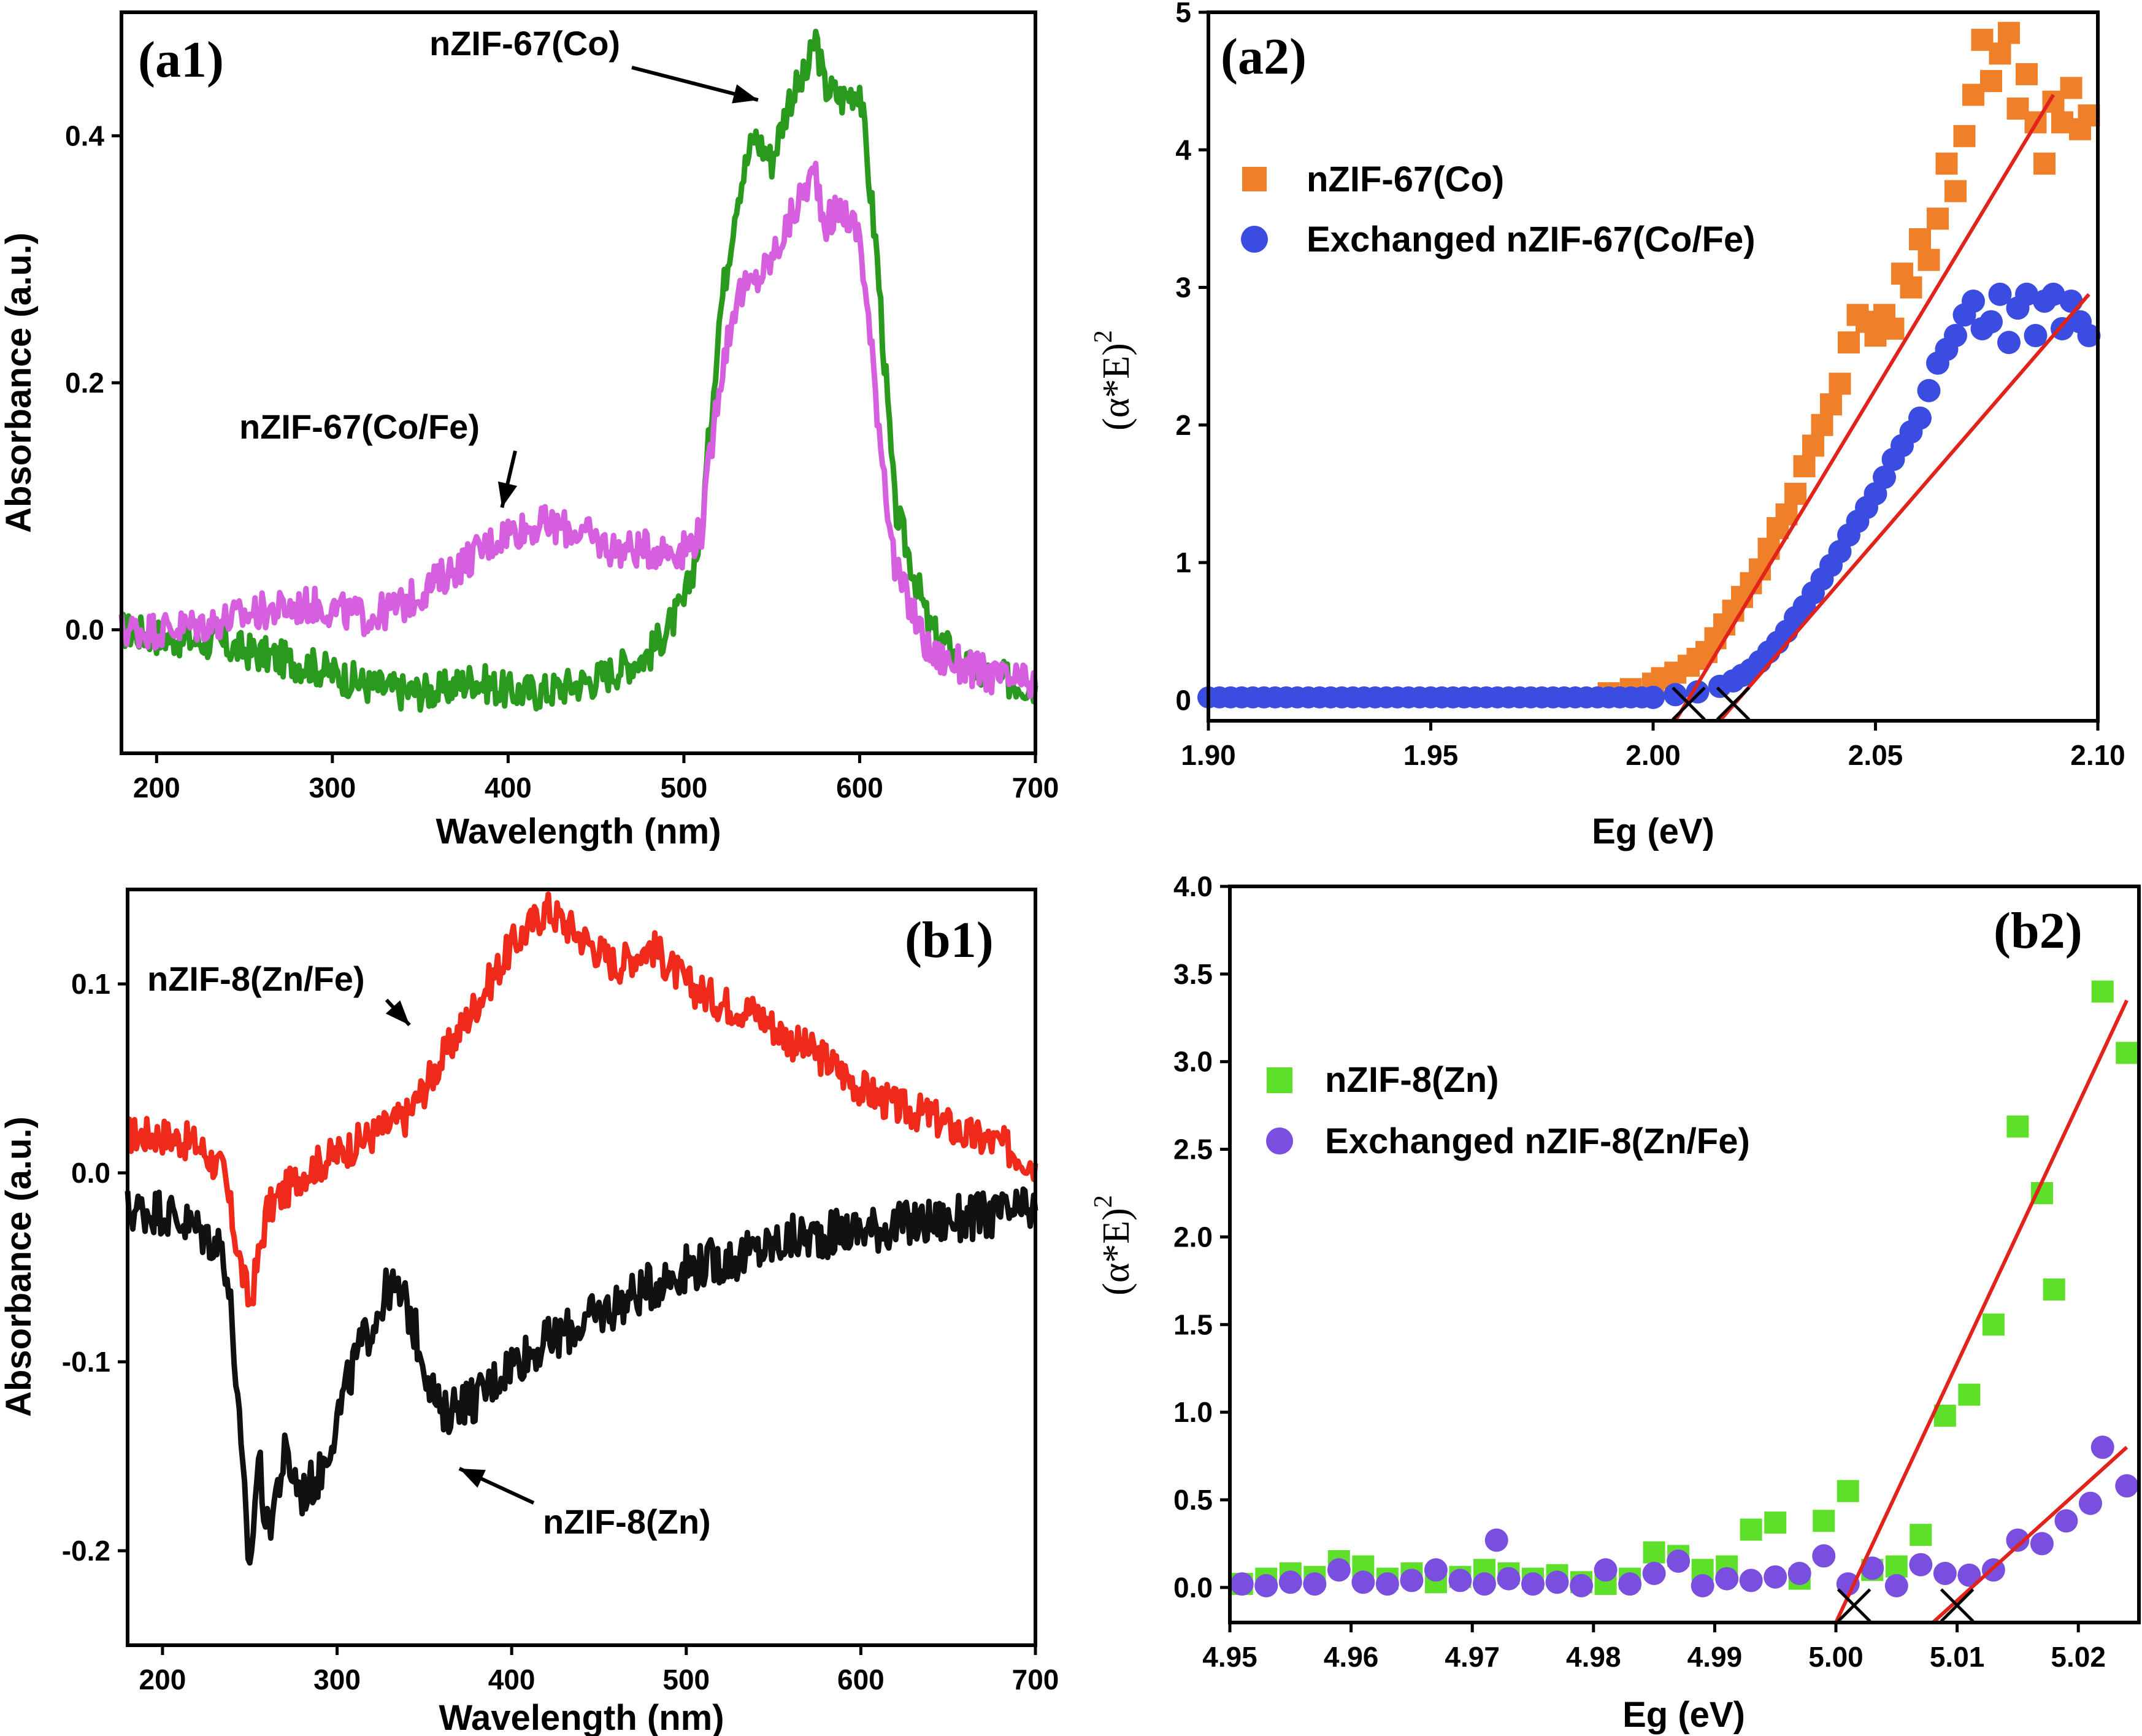 The width and height of the screenshot is (2142, 1736). What do you see at coordinates (156, 788) in the screenshot?
I see `a1-xtick-label: 200` at bounding box center [156, 788].